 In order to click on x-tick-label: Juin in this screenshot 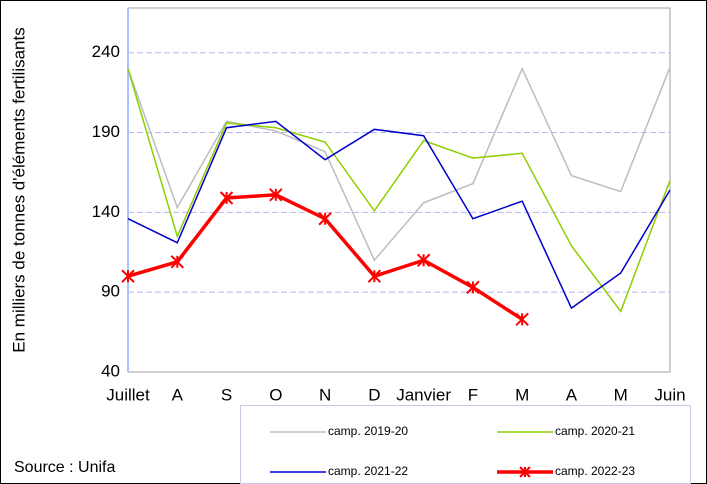, I will do `click(669, 394)`.